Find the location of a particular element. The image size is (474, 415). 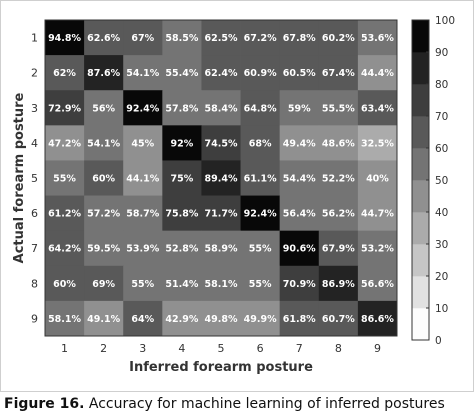

cell-value-label: 60% is located at coordinates (64, 284).